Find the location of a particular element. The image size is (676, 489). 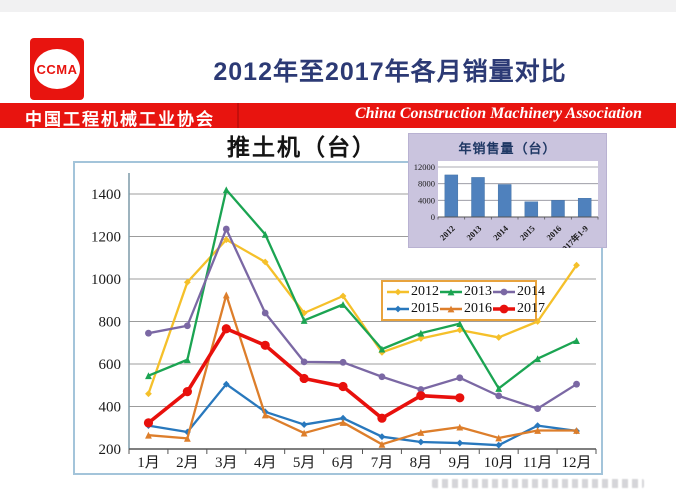

y-axis-tick: 1200 is located at coordinates (106, 238).